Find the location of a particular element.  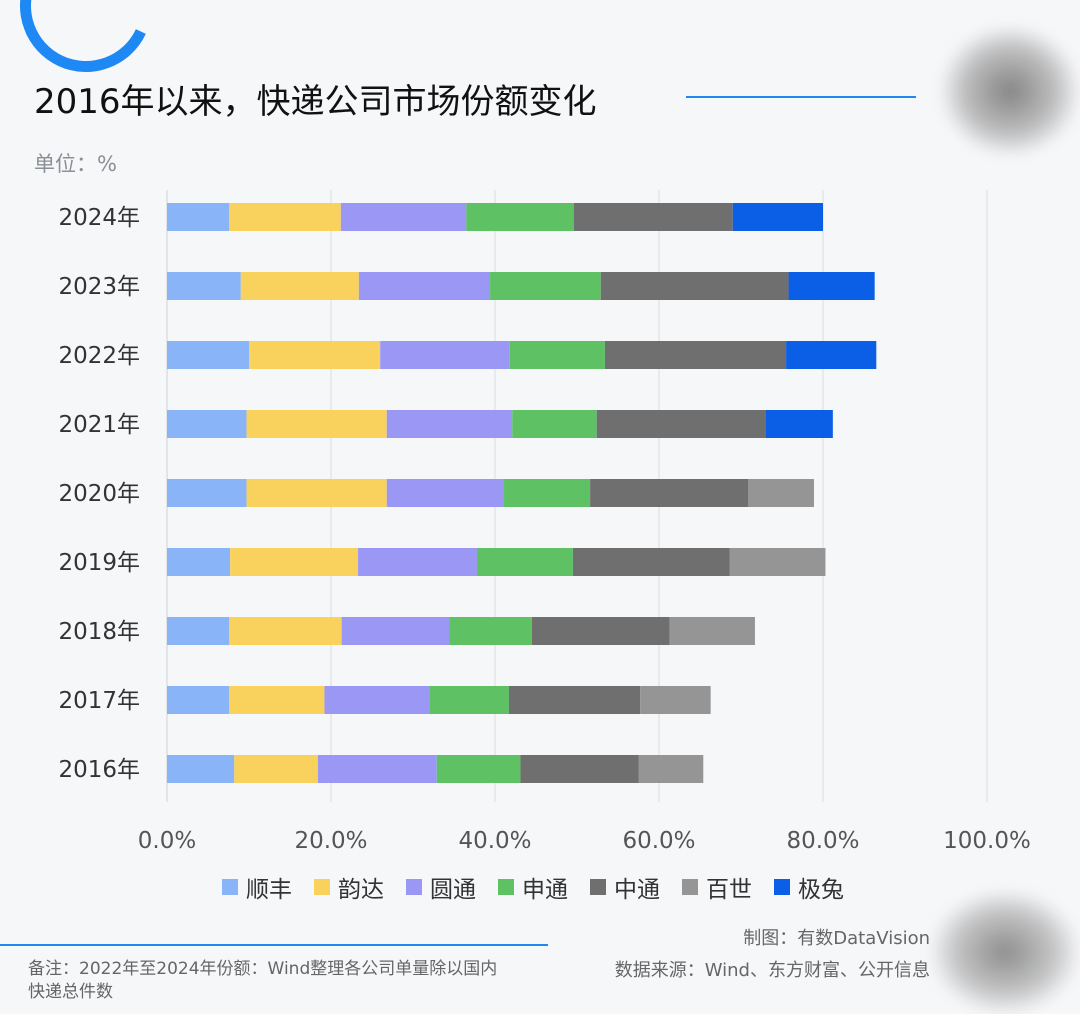

blurred-watermark-bottom is located at coordinates (1005, 952).